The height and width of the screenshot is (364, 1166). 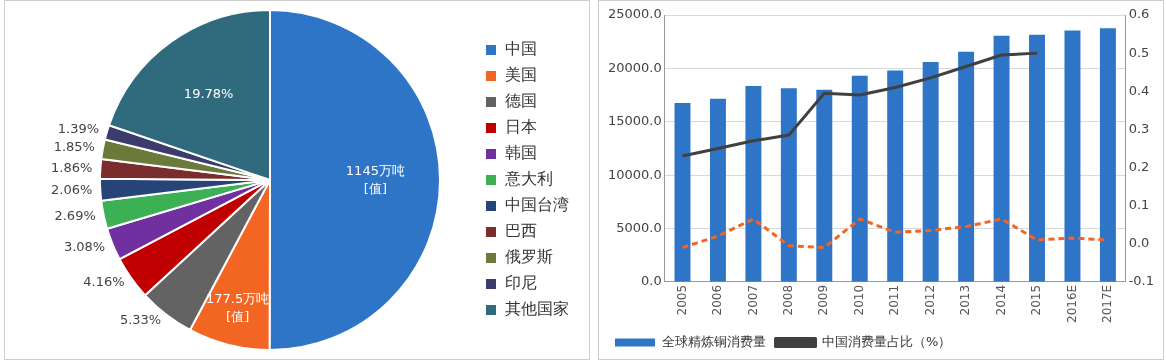 I want to click on data-label: 1.85%, so click(x=74, y=147).